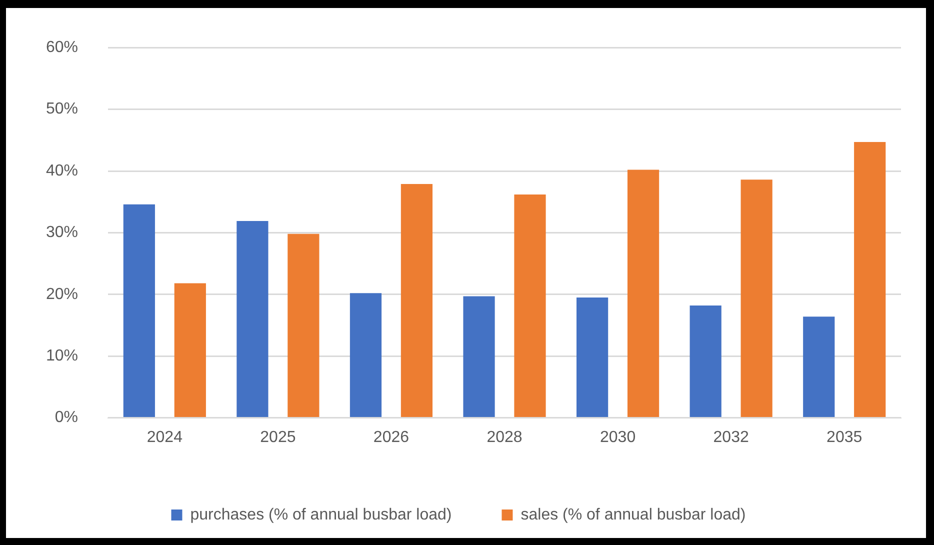 This screenshot has width=934, height=545. I want to click on legend-label: sales (% of annual busbar load), so click(633, 515).